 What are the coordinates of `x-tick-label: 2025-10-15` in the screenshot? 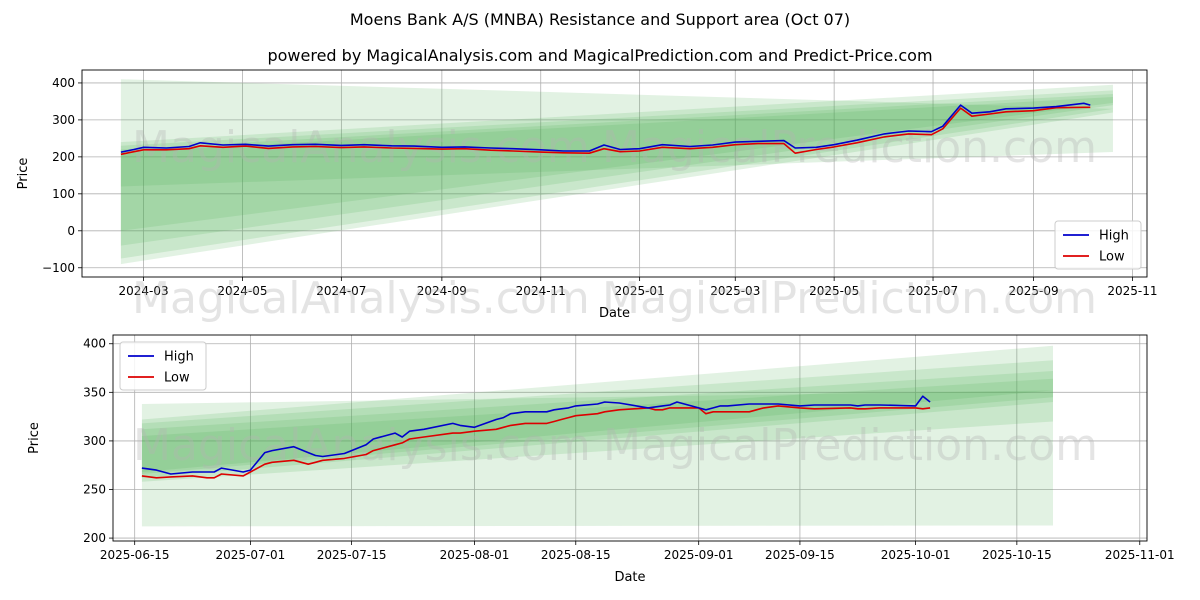 It's located at (1017, 555).